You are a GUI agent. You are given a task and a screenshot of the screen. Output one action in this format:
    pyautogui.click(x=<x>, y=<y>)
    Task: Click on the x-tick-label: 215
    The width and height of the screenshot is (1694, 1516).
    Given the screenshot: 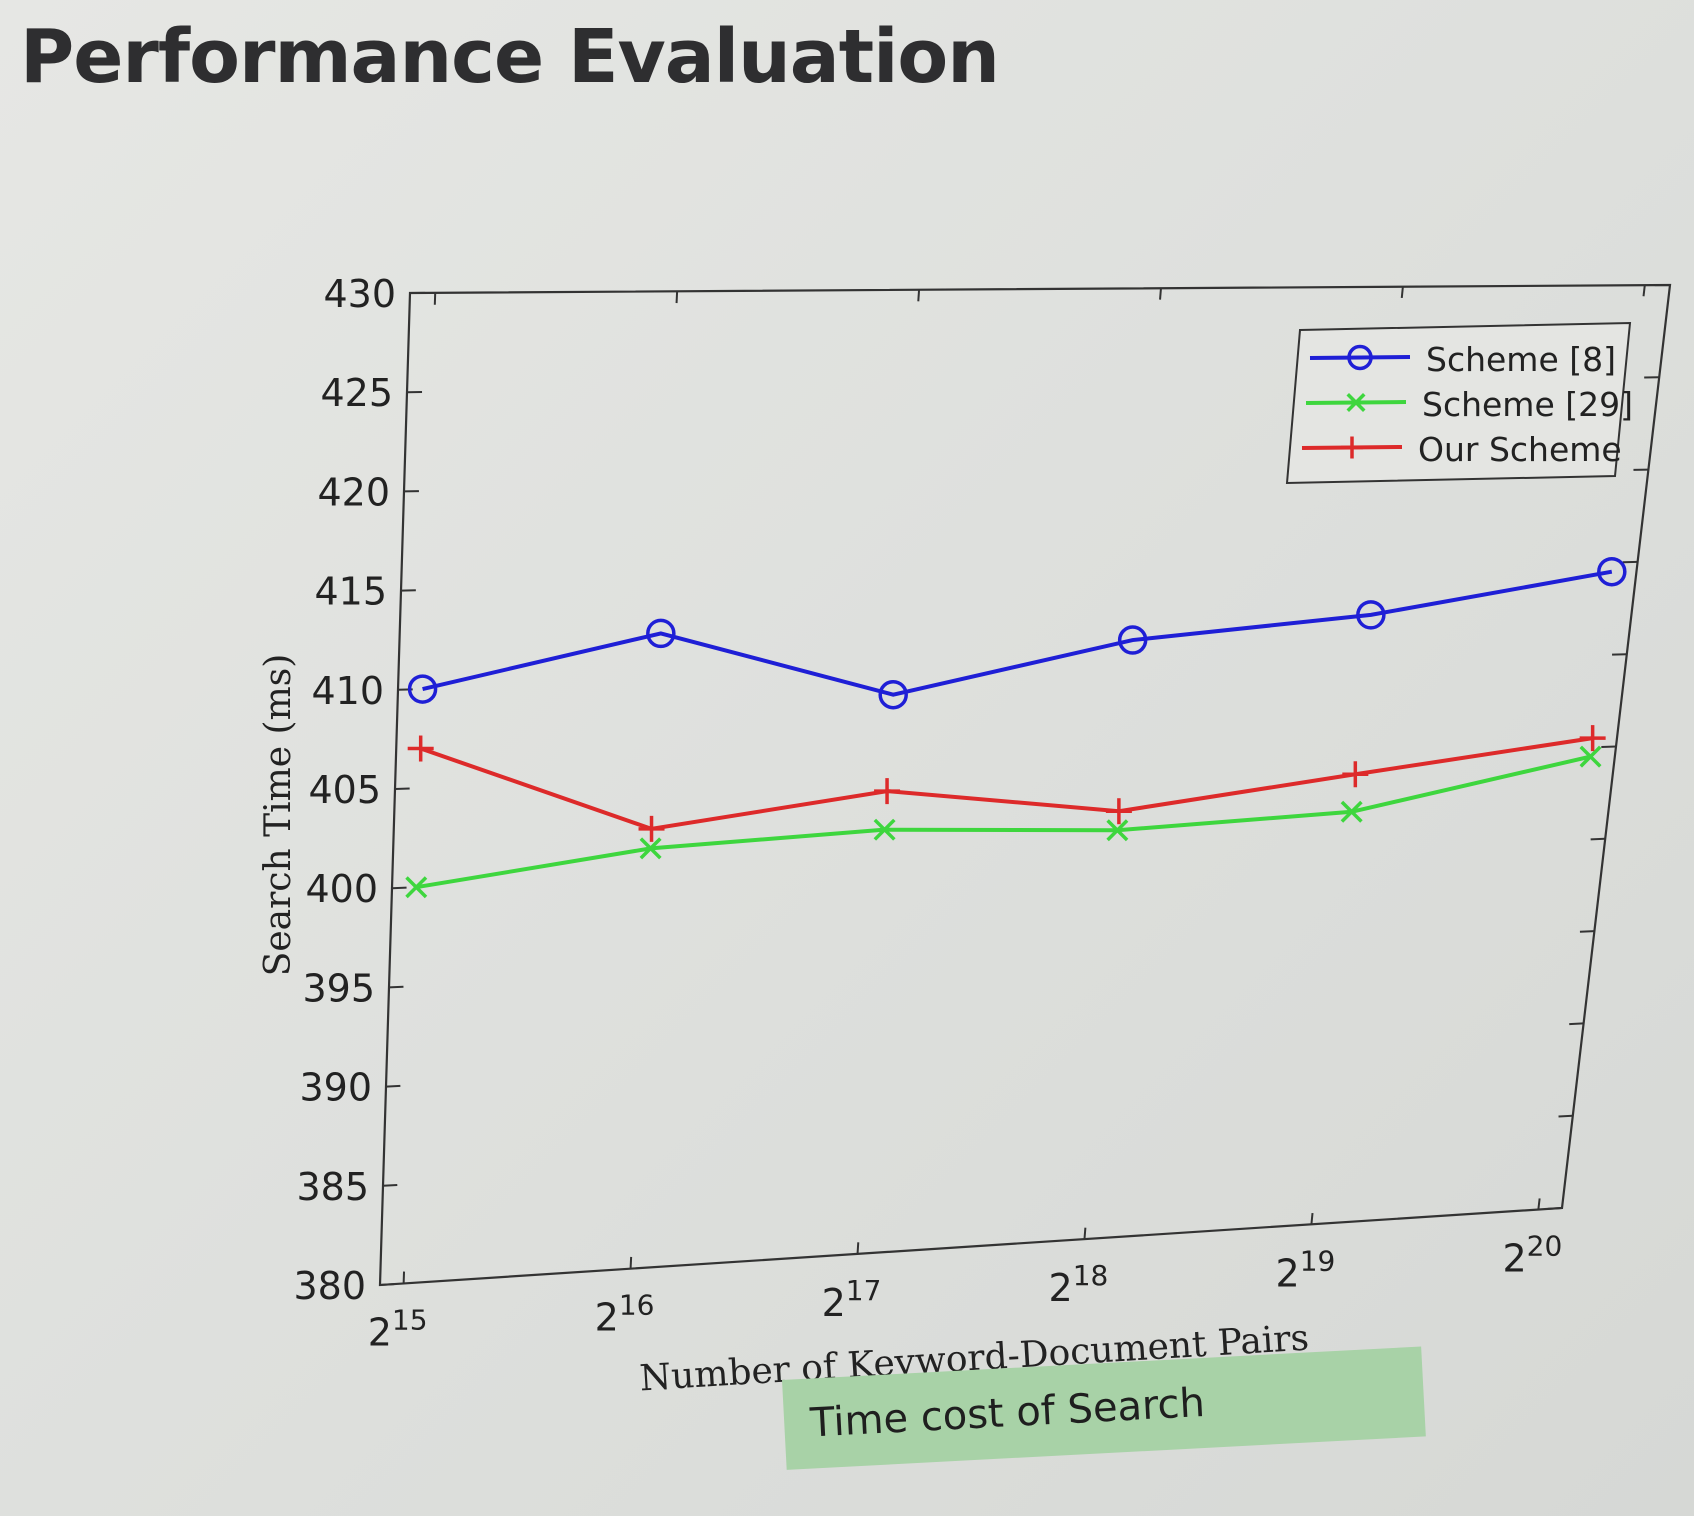 What is the action you would take?
    pyautogui.click(x=398, y=1328)
    